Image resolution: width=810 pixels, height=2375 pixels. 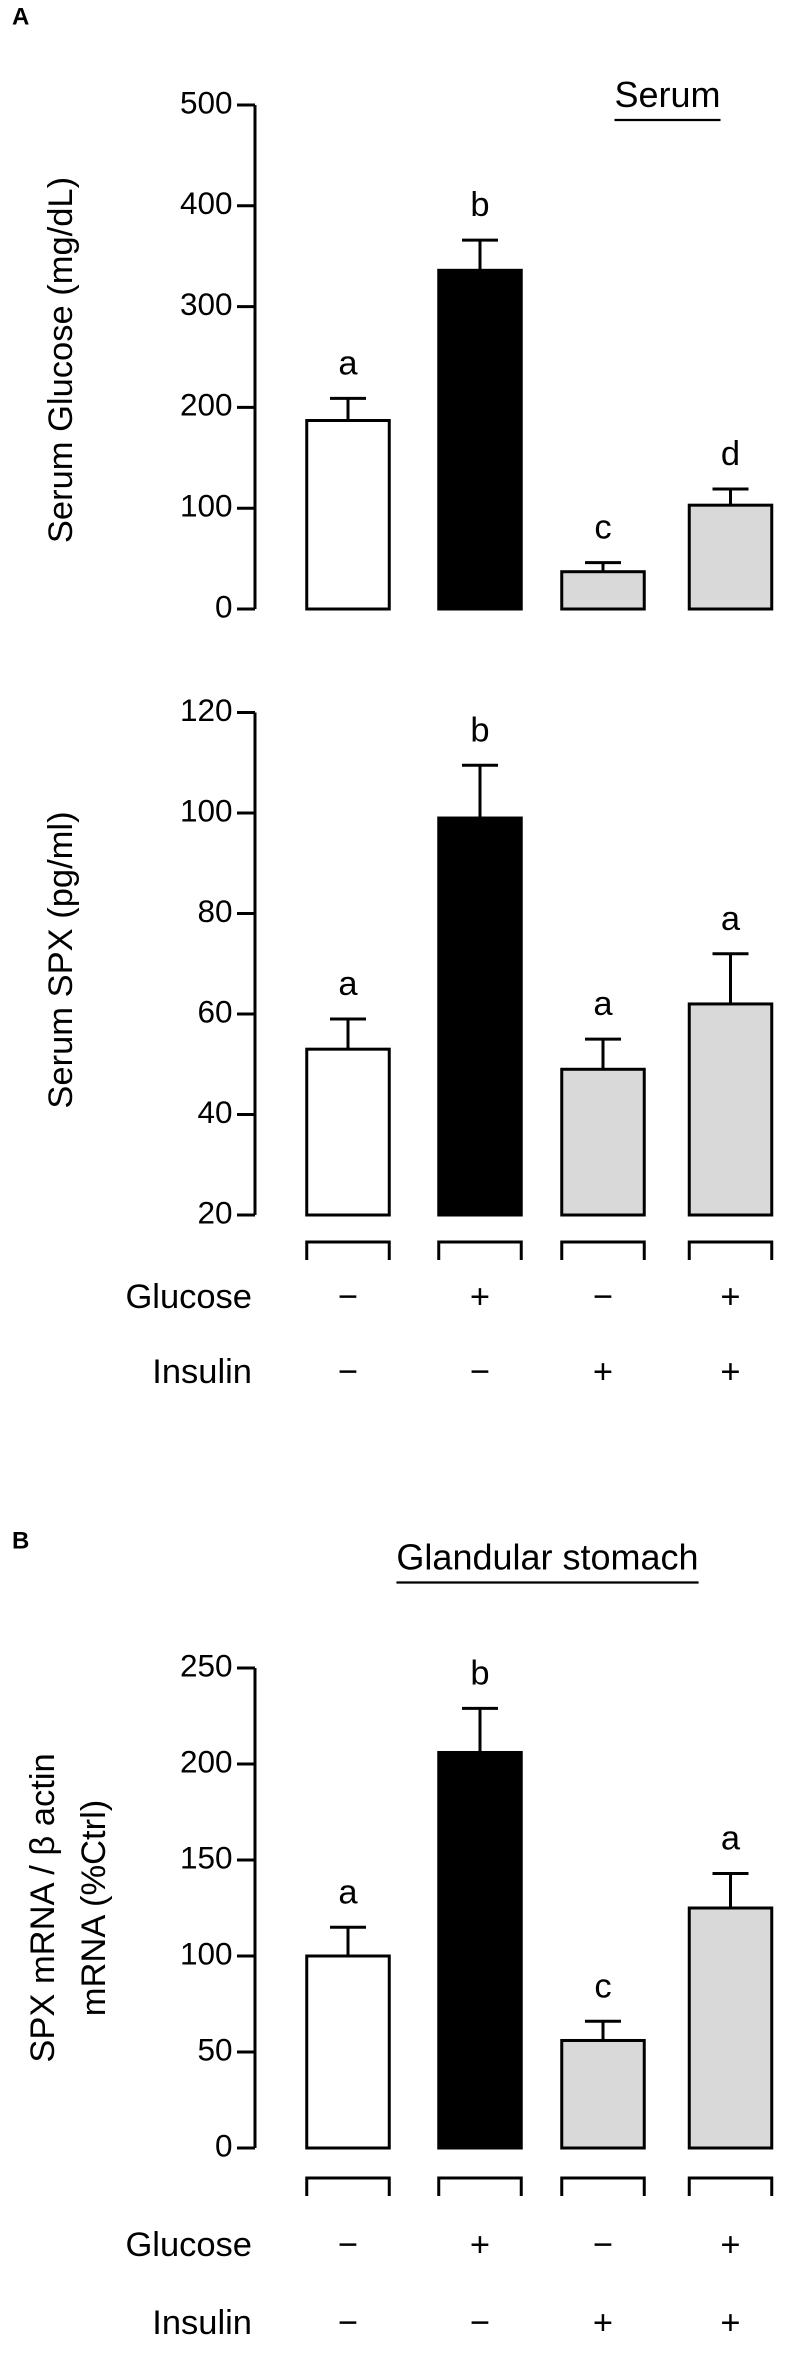 I want to click on y-tick-label: 300, so click(x=206, y=304).